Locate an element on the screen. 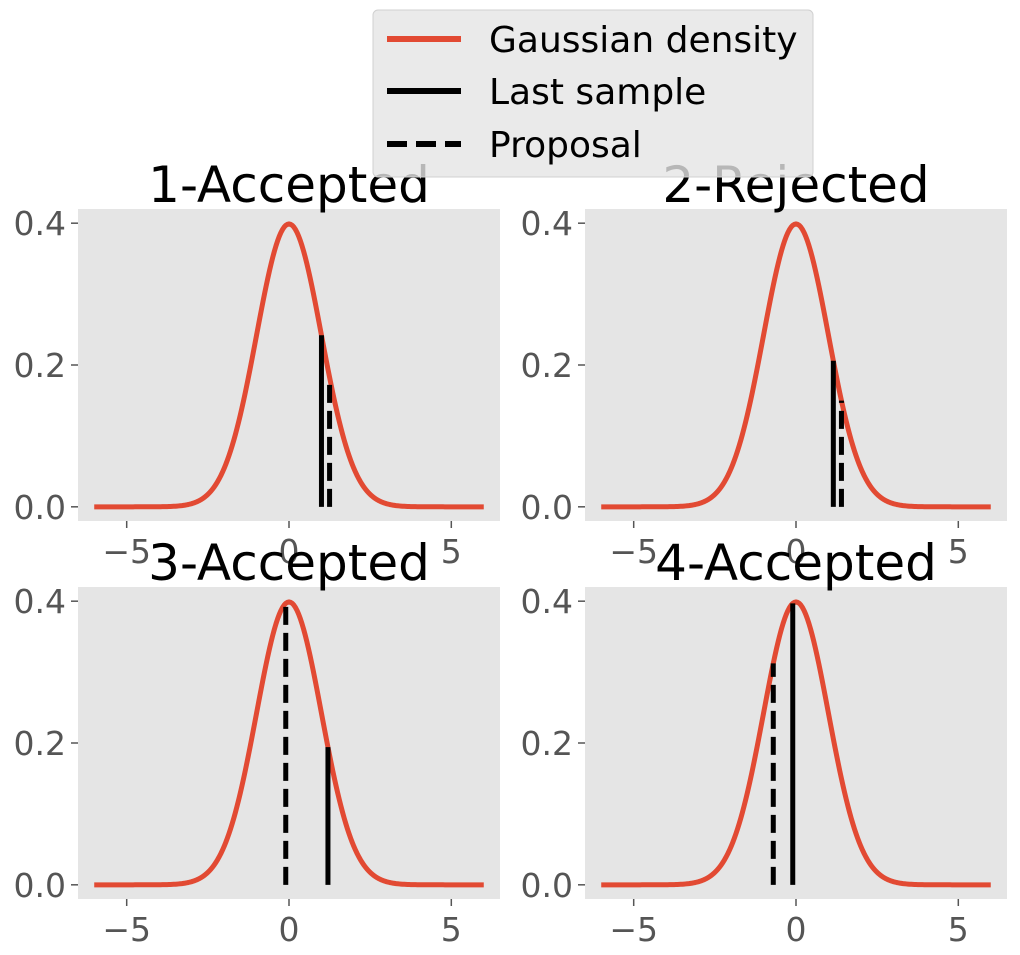 The width and height of the screenshot is (1020, 955). subplot-title: 3-Accepted is located at coordinates (289, 563).